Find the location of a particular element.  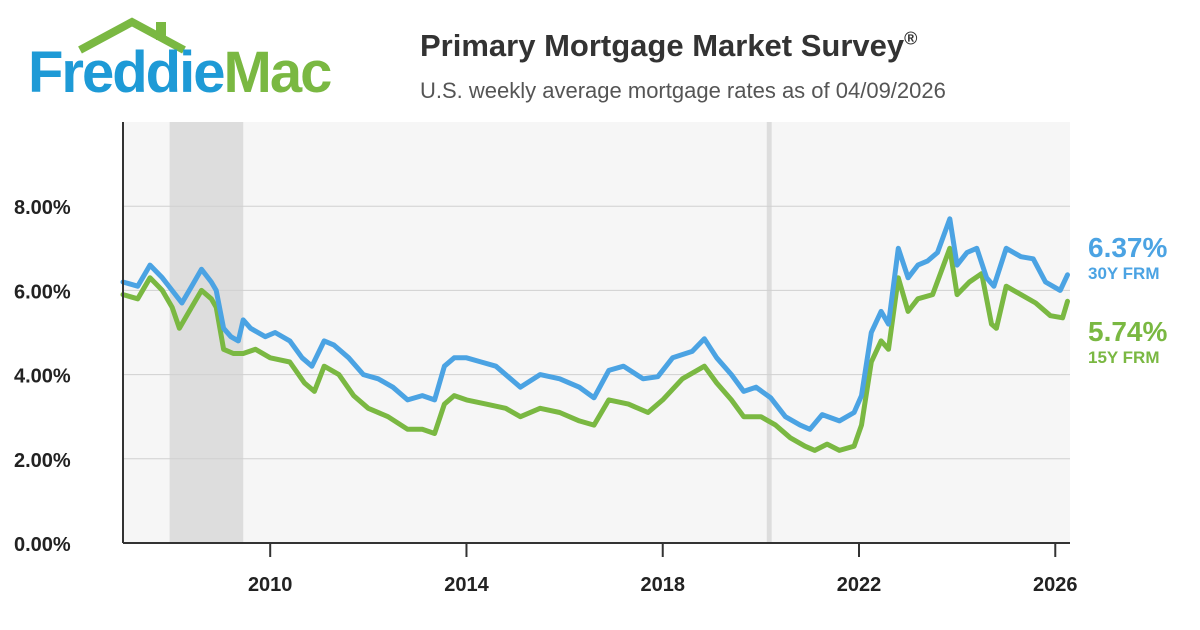

y-tick-label: 8.00% is located at coordinates (42, 208).